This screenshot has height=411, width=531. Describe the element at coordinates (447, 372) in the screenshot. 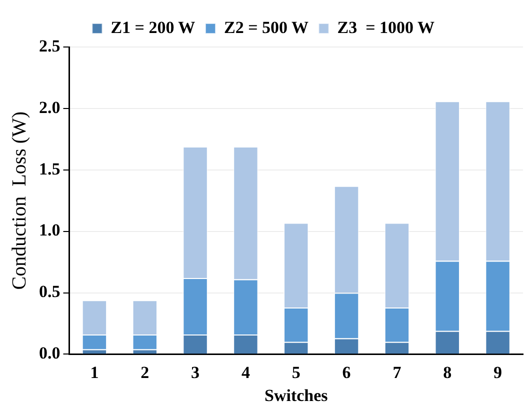

I see `x-tick-label: 8` at that location.